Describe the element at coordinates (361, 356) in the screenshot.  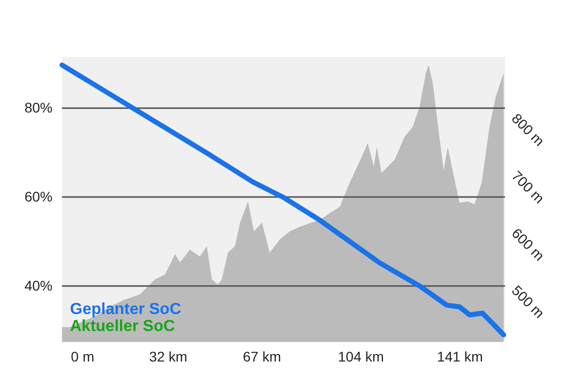
I see `x-tick-label: 104 km` at that location.